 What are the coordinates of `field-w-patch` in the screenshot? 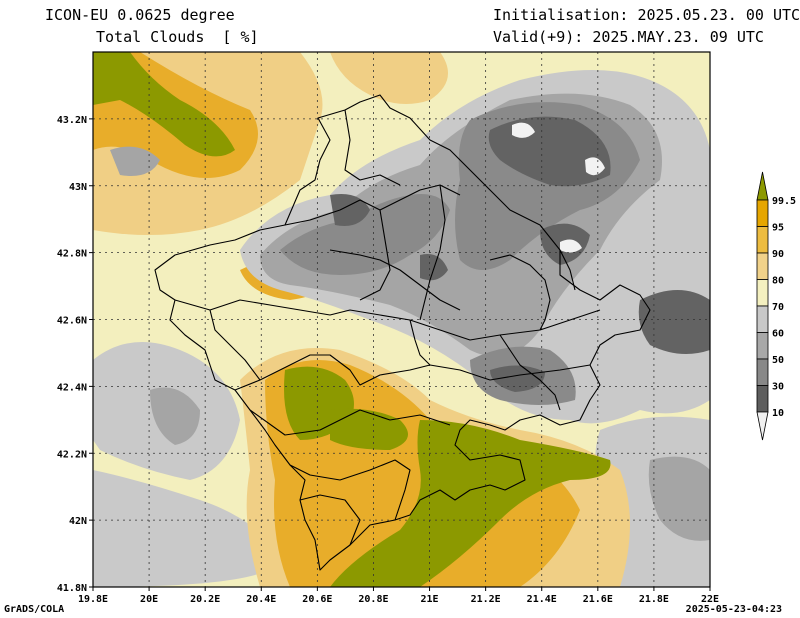 It's located at (135, 161).